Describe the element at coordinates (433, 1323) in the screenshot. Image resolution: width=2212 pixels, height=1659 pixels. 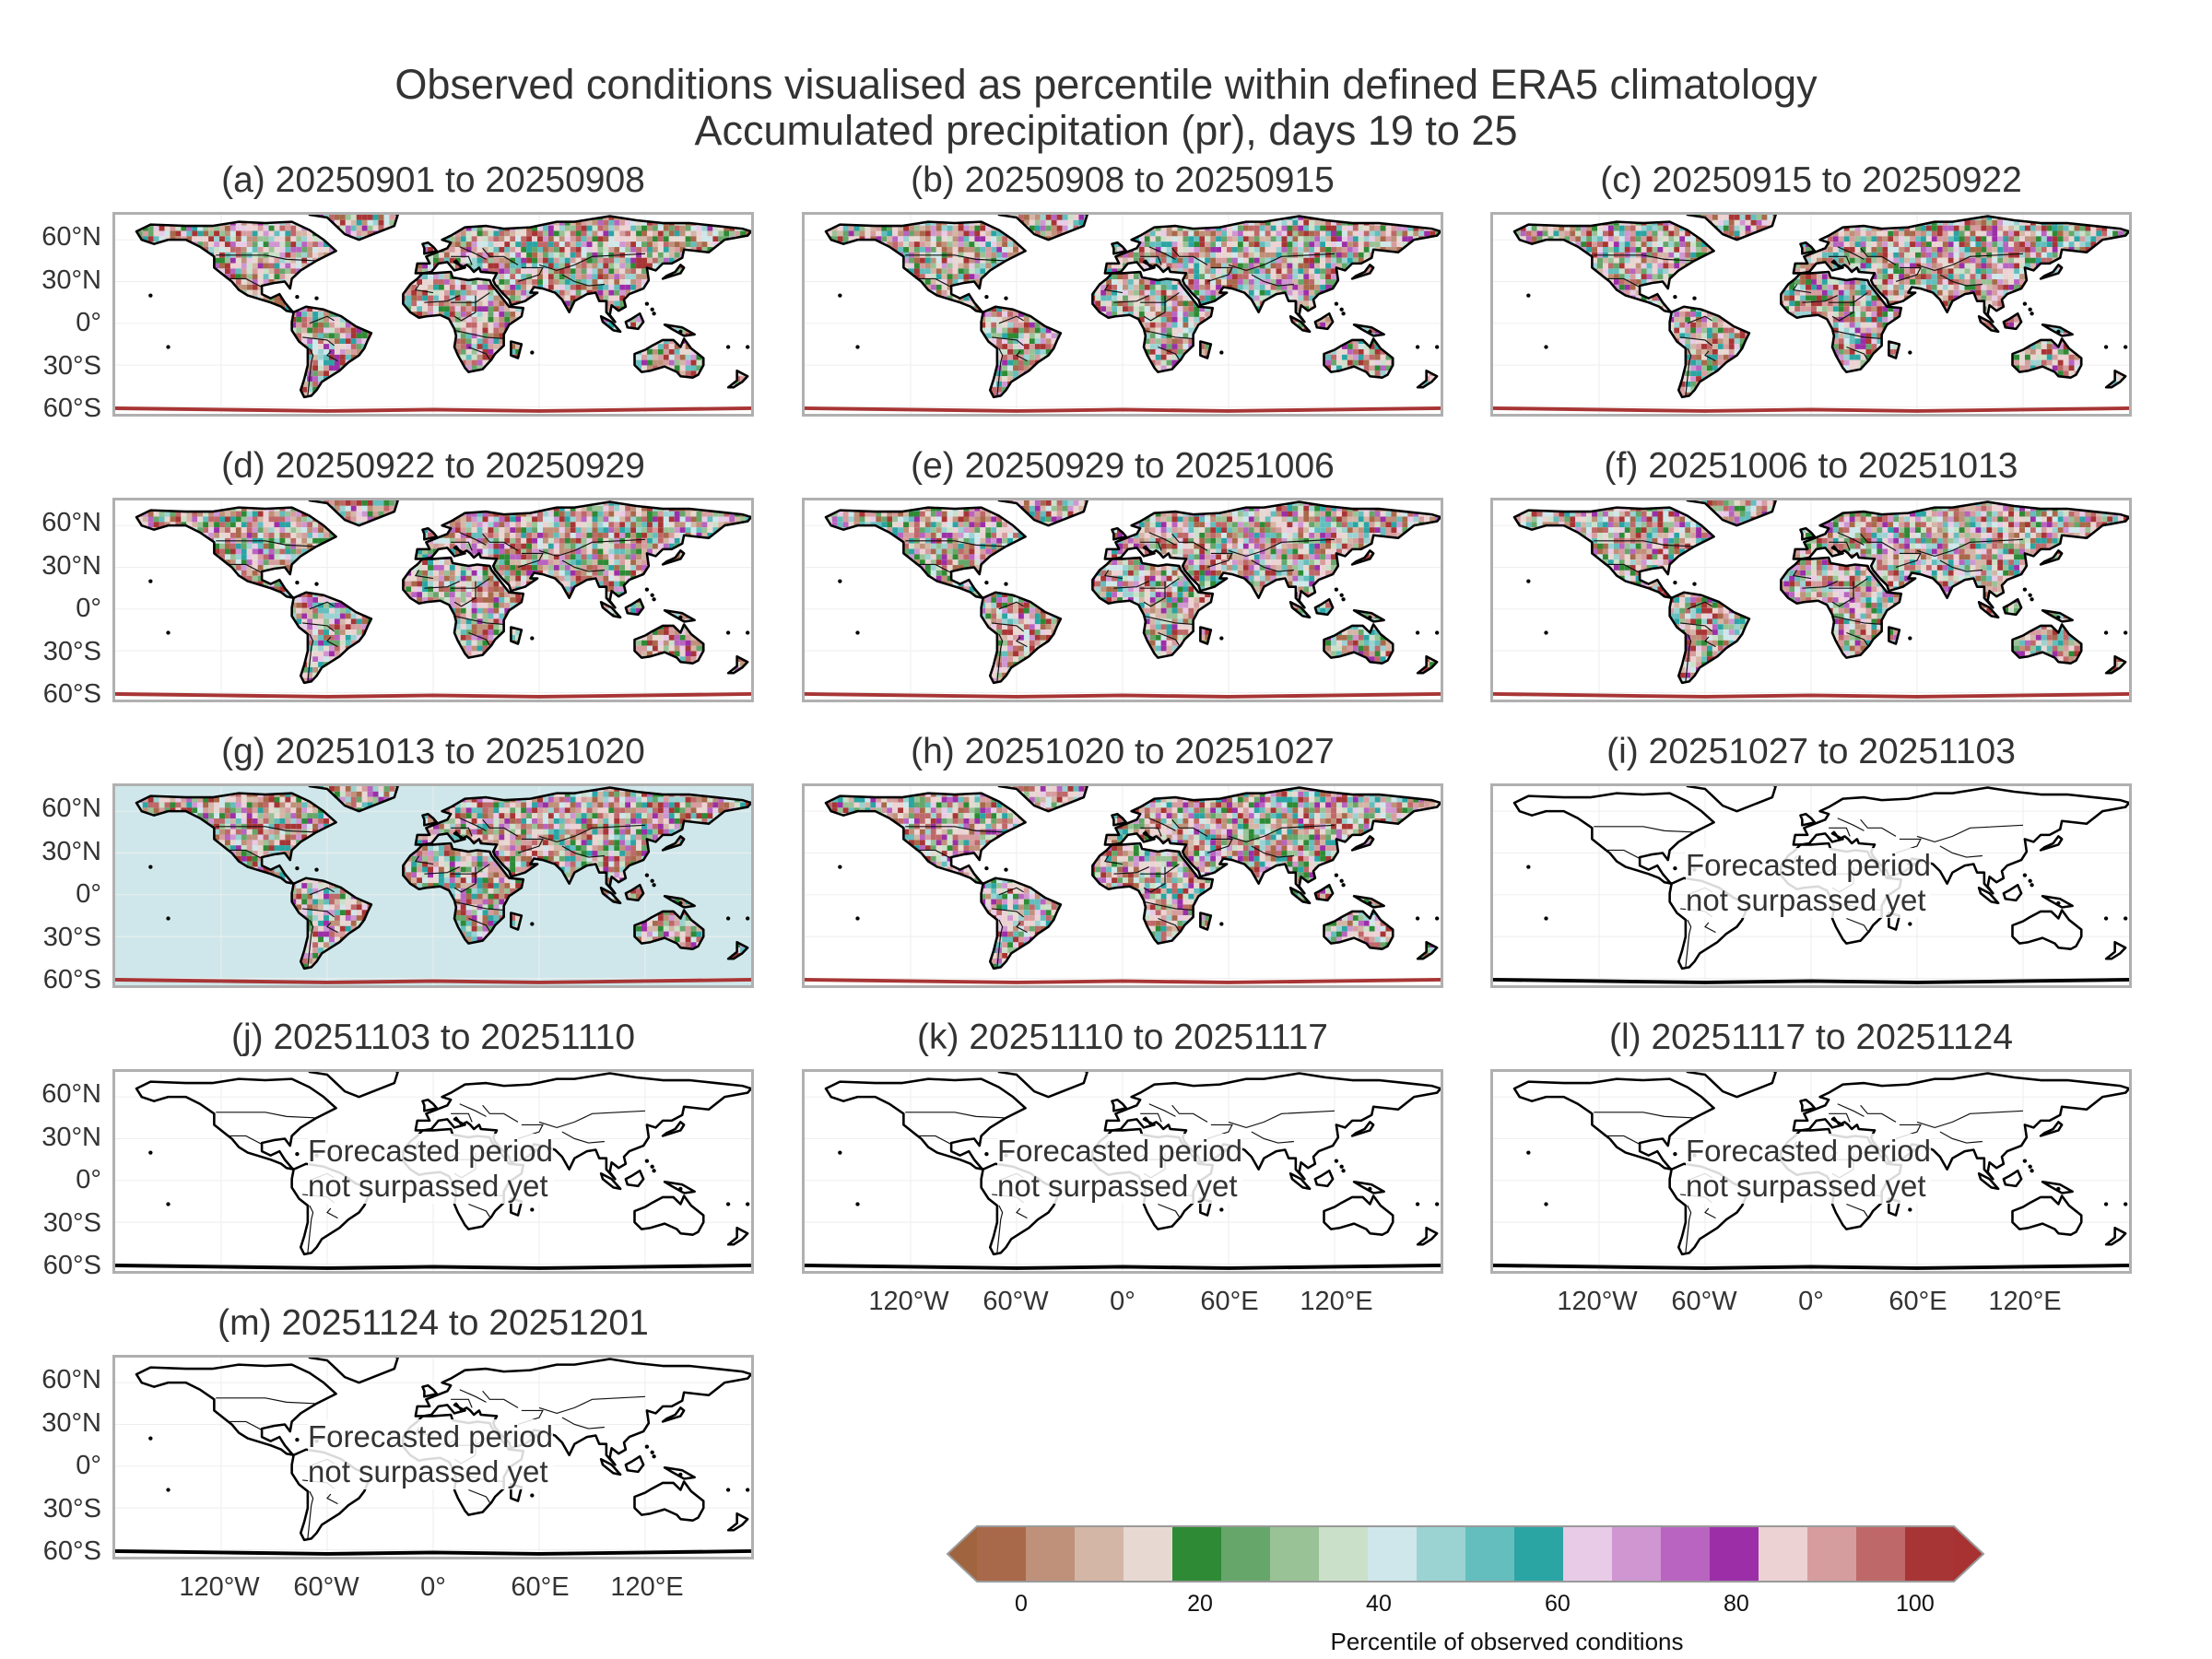
I see `panel-title: (m) 20251124 to 20251201` at that location.